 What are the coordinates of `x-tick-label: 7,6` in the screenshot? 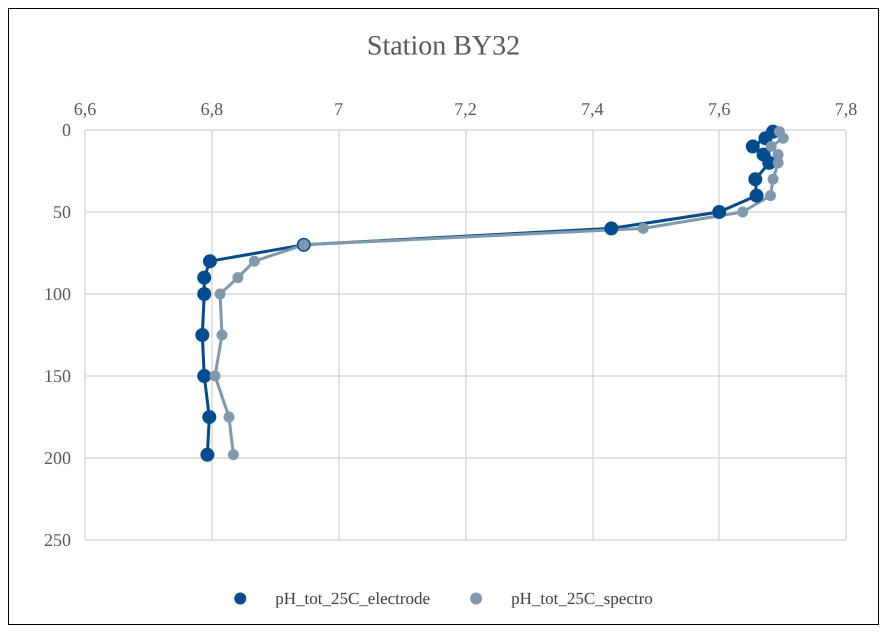 It's located at (719, 109).